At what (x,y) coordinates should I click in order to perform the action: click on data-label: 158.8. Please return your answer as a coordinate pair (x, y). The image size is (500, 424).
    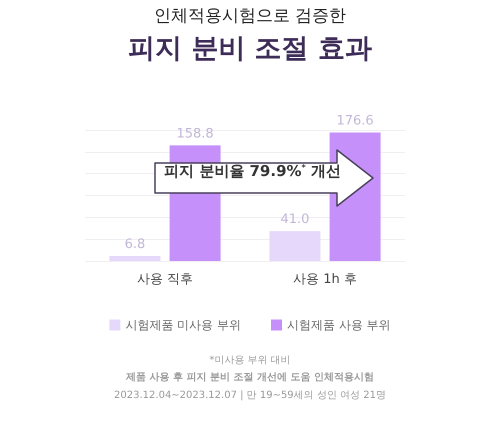
    Looking at the image, I should click on (195, 134).